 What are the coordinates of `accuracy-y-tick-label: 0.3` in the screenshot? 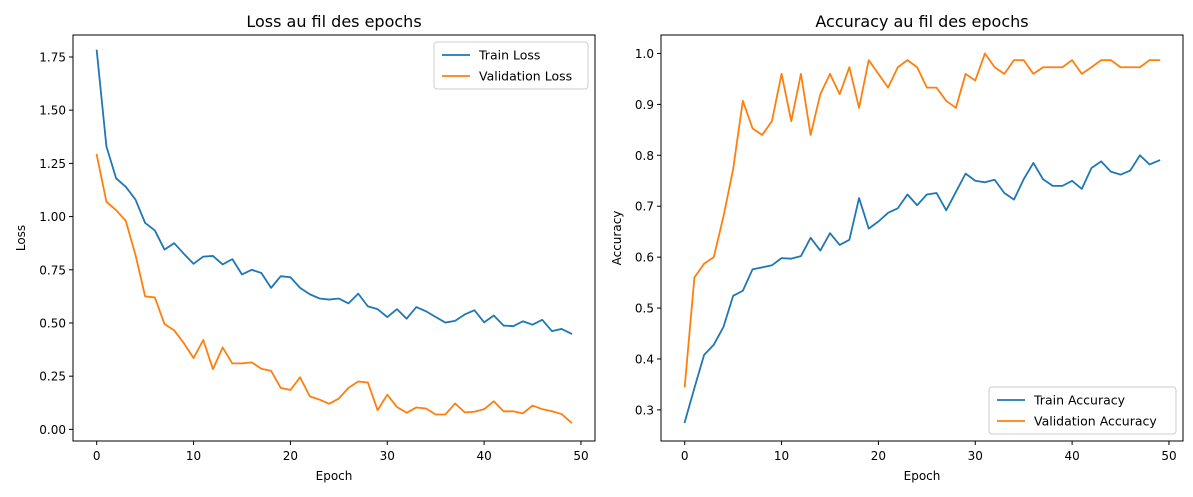 It's located at (644, 410).